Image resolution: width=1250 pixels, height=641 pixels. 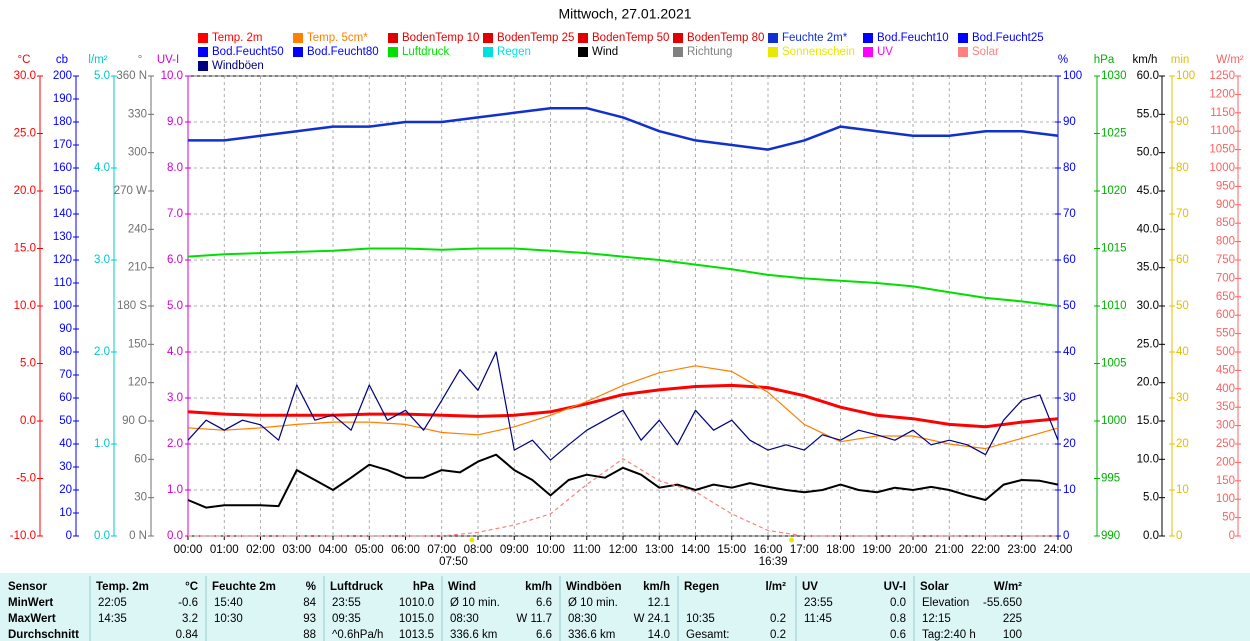 I want to click on table-cell: 100, so click(x=1012, y=635).